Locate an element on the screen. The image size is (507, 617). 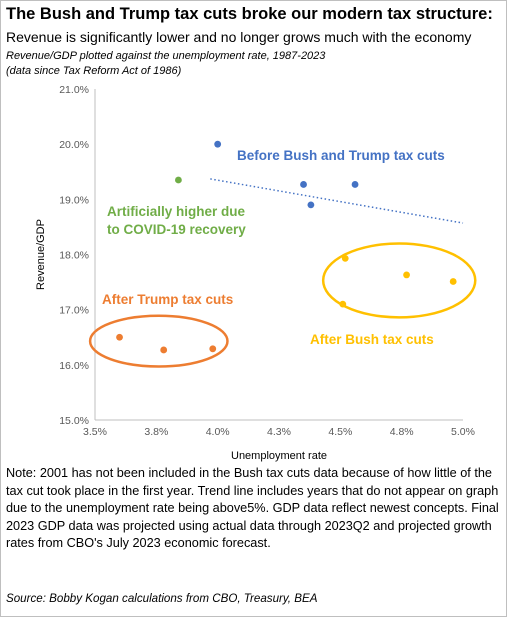
y-tick-label: 18.0% is located at coordinates (74, 256).